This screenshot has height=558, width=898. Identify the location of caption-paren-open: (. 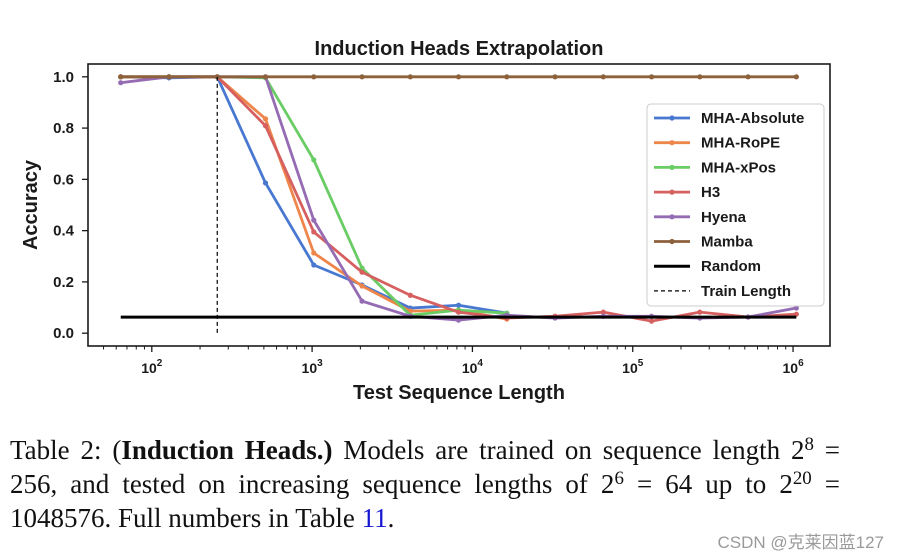
(117, 450).